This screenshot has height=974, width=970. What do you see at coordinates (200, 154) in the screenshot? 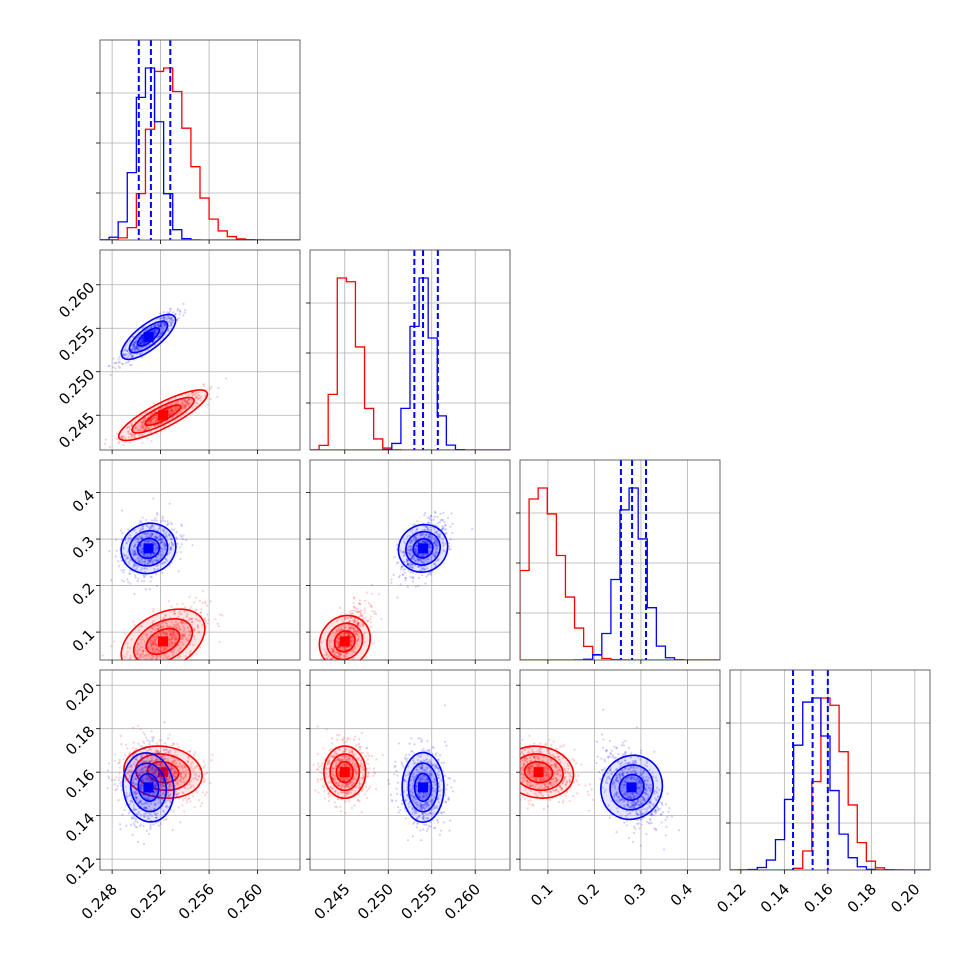
I see `histogram-blue` at bounding box center [200, 154].